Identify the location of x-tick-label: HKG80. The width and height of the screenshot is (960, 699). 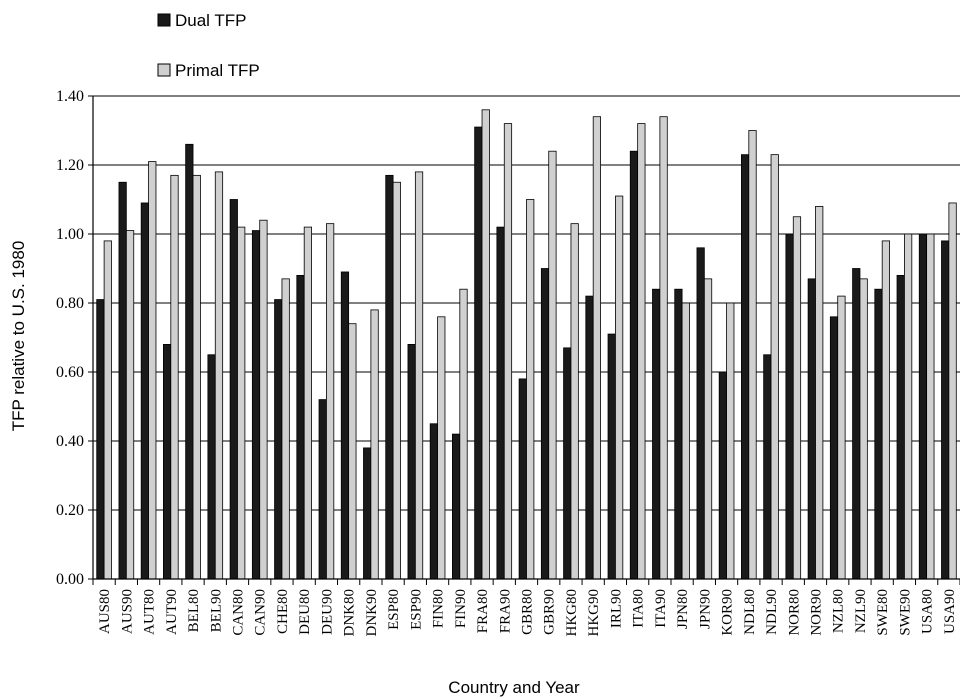
(572, 613).